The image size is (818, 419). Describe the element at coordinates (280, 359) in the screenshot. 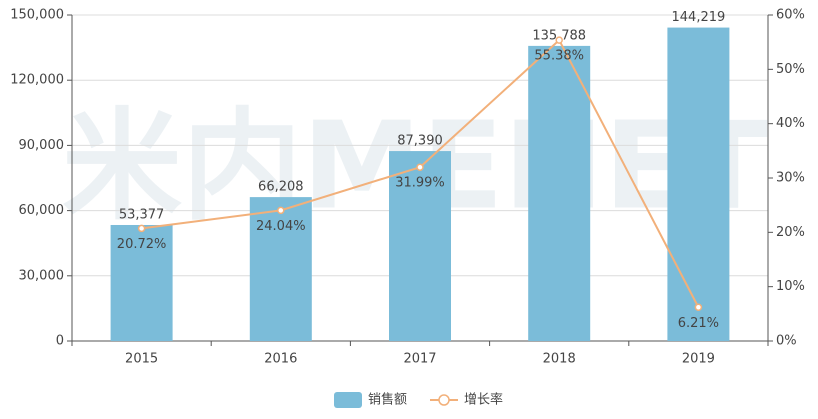

I see `x-tick-label: 2016` at that location.